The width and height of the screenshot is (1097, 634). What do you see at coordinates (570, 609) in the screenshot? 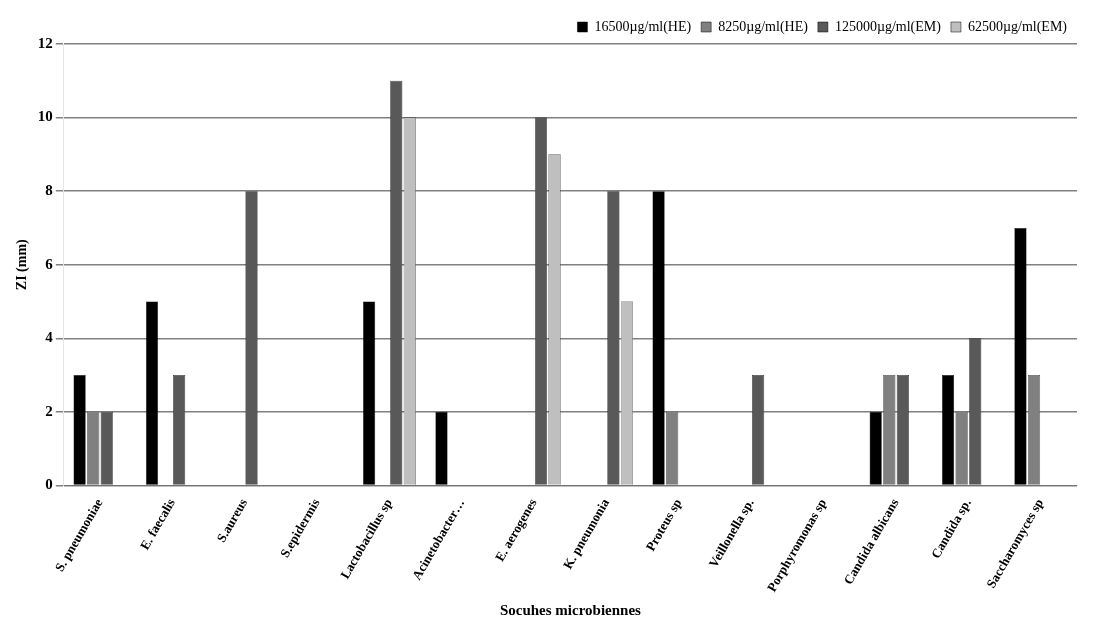
I see `x-axis-title: Socuhes microbiennes` at bounding box center [570, 609].